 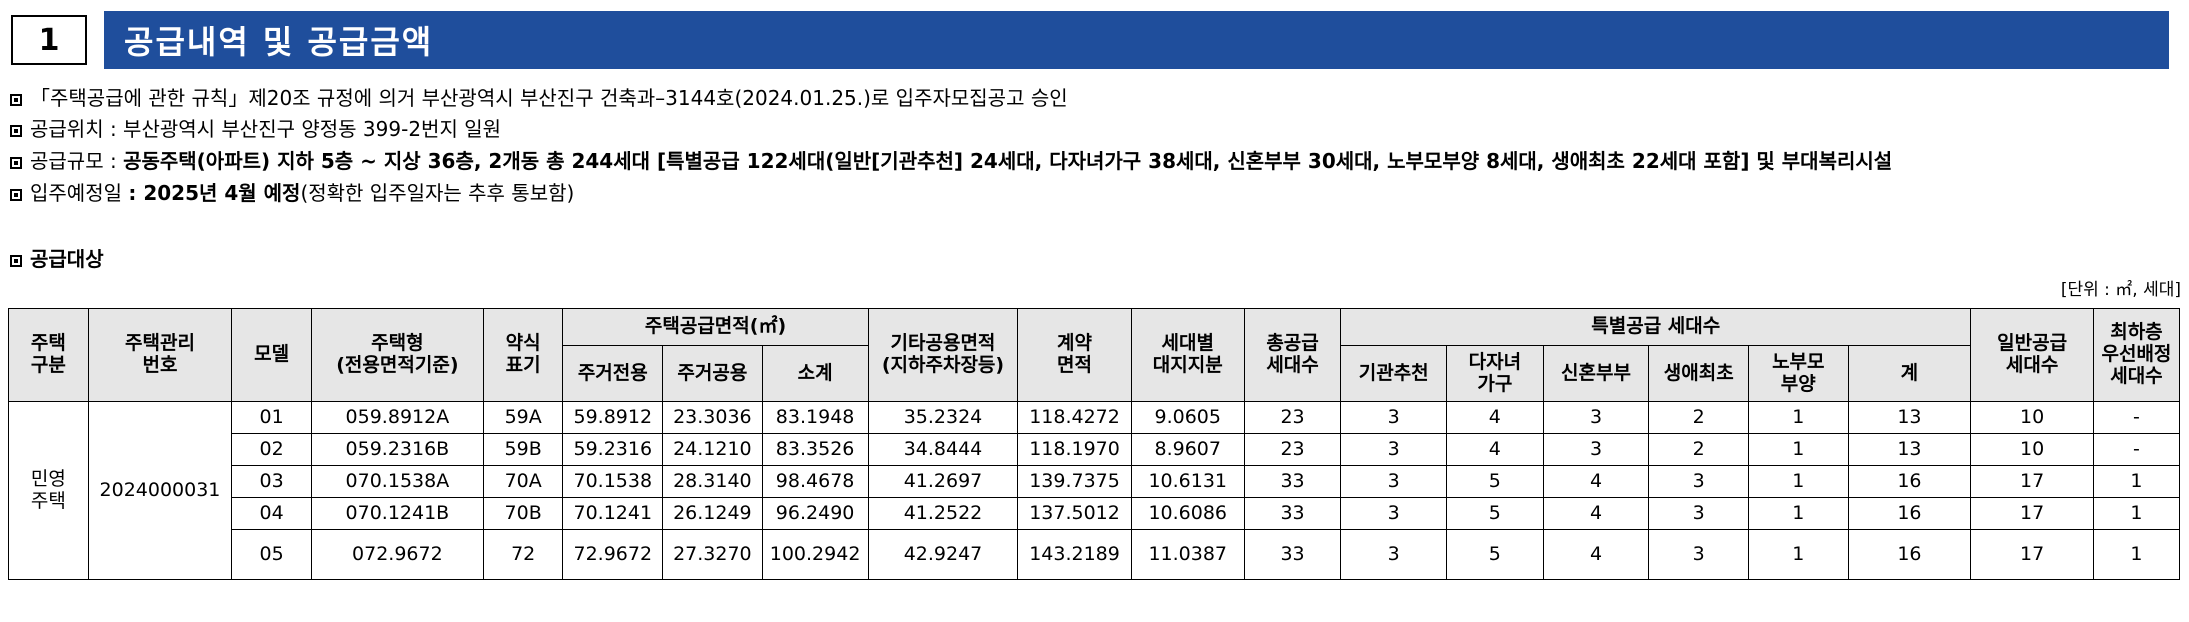 I want to click on header-exclusive: 주거전용, so click(x=613, y=373).